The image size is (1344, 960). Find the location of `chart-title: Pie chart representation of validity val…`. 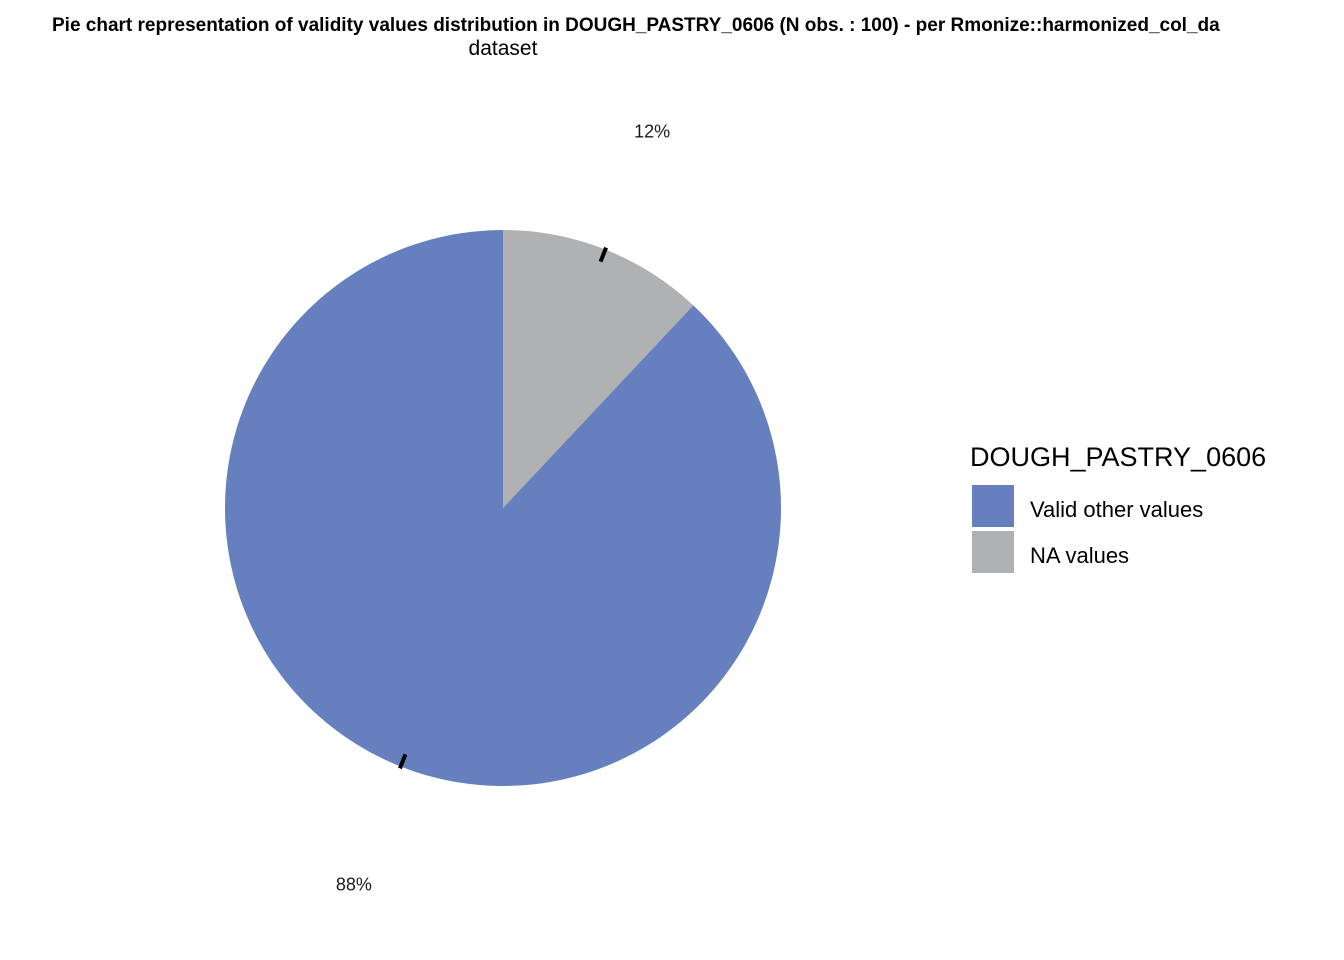

chart-title: Pie chart representation of validity val… is located at coordinates (636, 25).